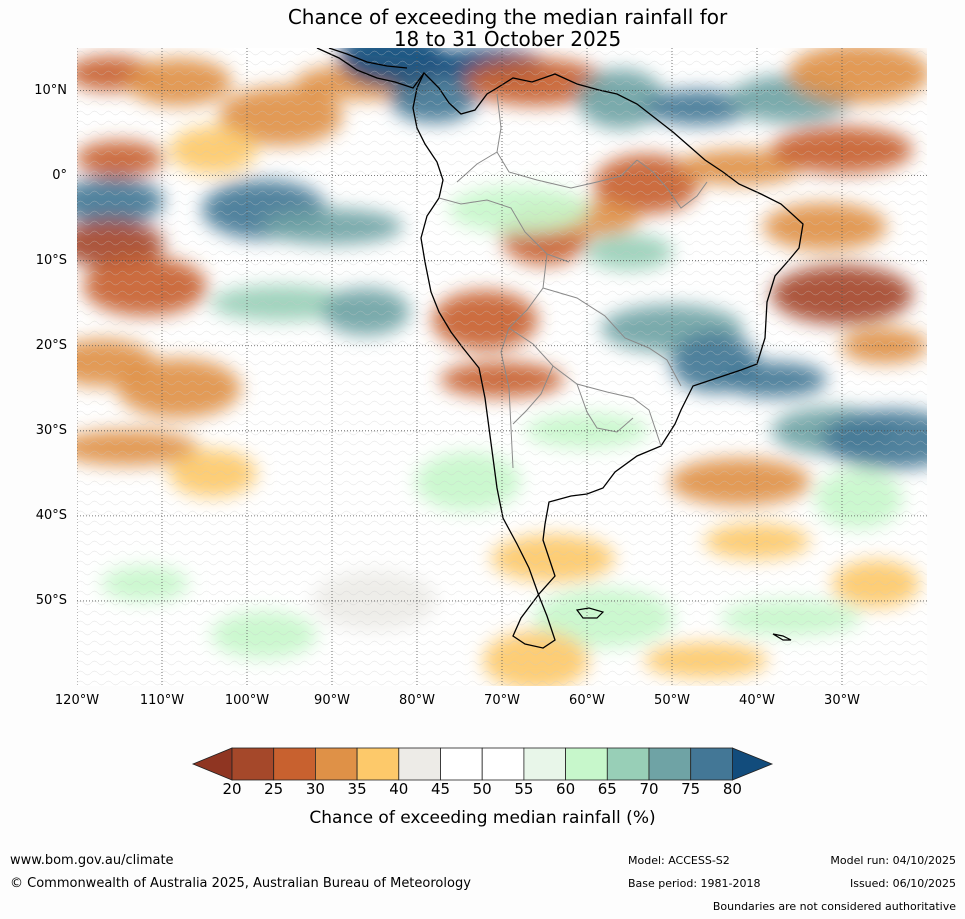  I want to click on footer-base-period: Base period: 1981-2018, so click(694, 883).